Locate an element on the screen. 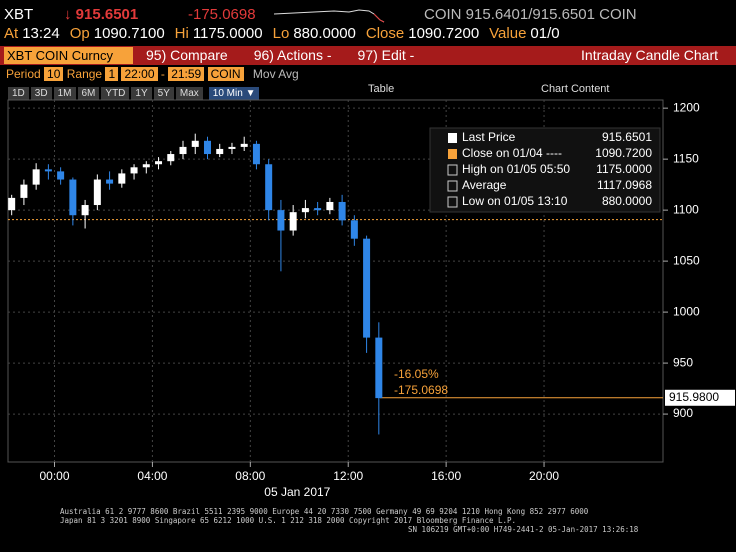  toolbar is located at coordinates (368, 55).